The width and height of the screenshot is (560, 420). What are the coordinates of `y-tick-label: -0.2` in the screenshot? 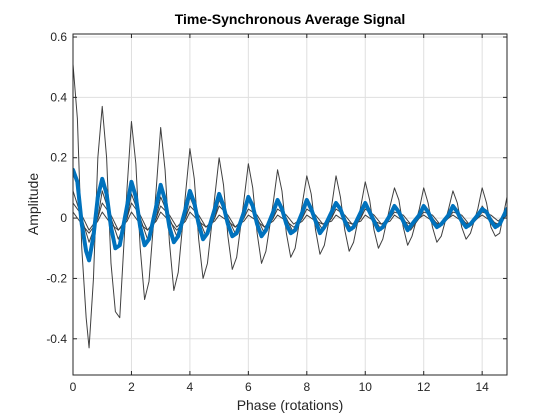 It's located at (56, 278).